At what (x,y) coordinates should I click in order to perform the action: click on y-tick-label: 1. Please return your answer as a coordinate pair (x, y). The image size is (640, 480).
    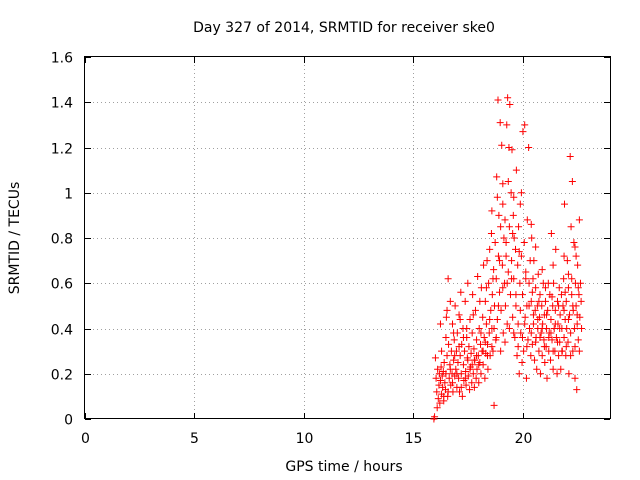
    Looking at the image, I should click on (68, 195).